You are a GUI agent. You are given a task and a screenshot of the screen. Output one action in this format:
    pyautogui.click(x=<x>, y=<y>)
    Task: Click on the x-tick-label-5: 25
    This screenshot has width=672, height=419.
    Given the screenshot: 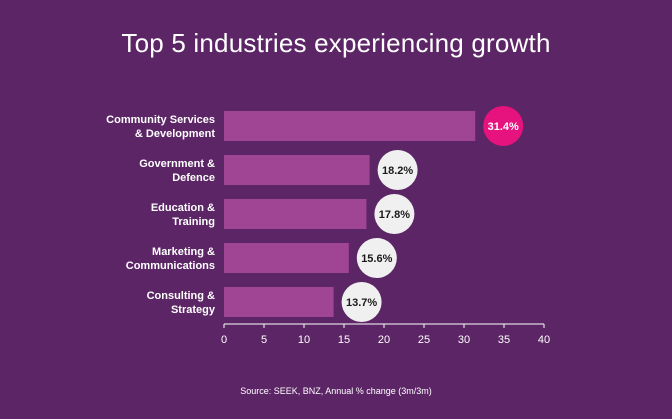 What is the action you would take?
    pyautogui.click(x=424, y=340)
    